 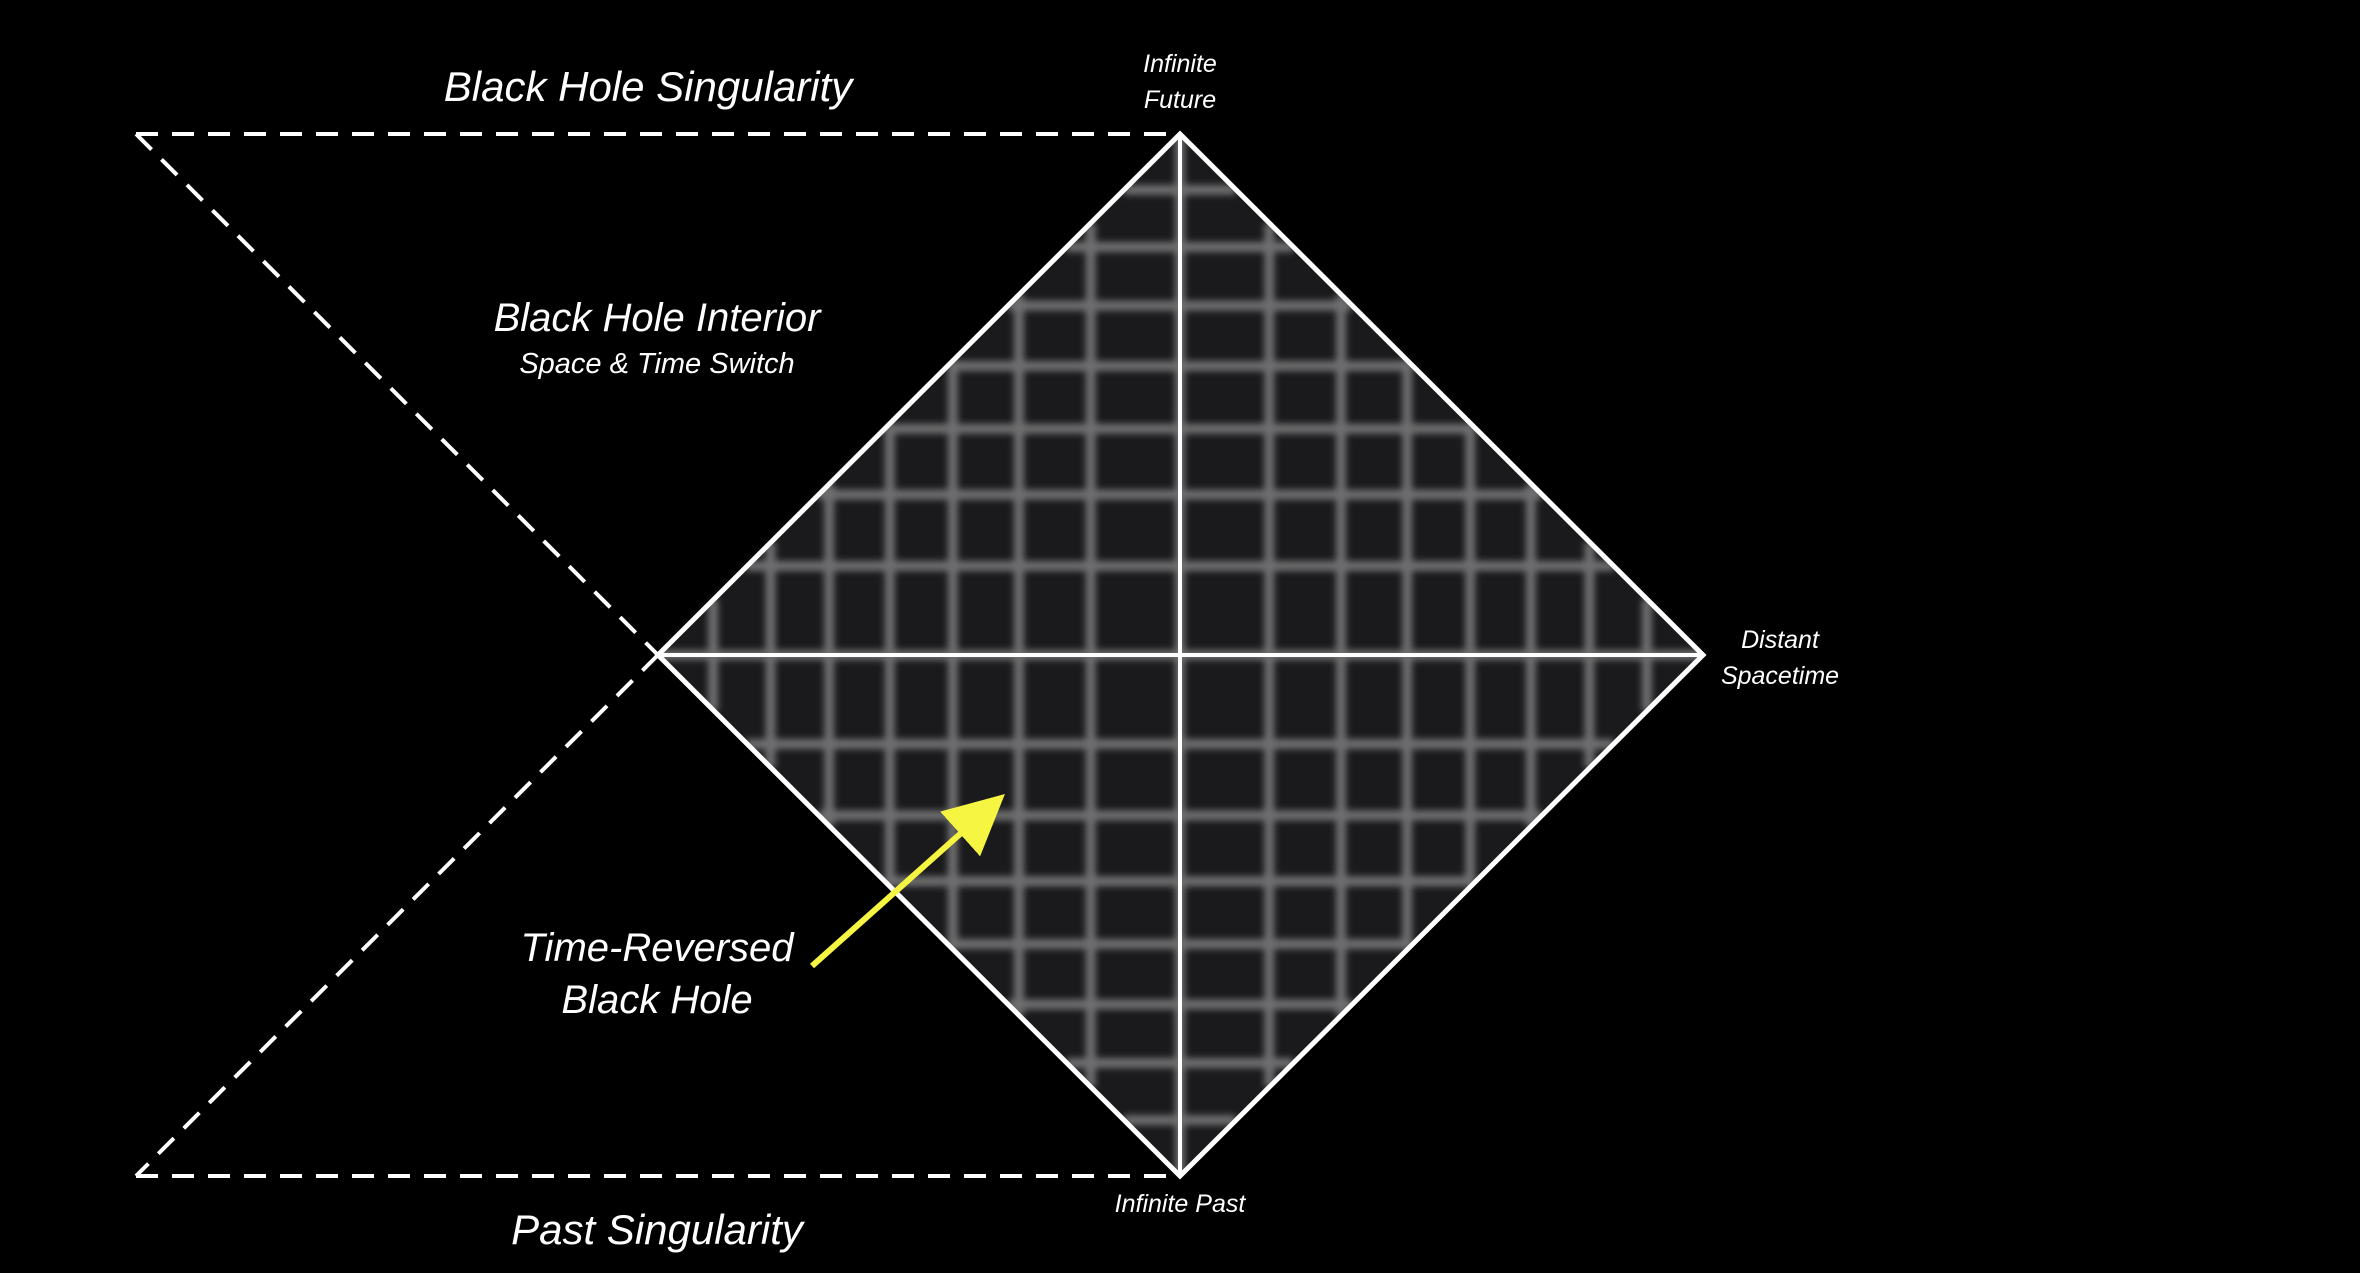 I want to click on time-reversed-label-line2: Black Hole, so click(x=656, y=1000).